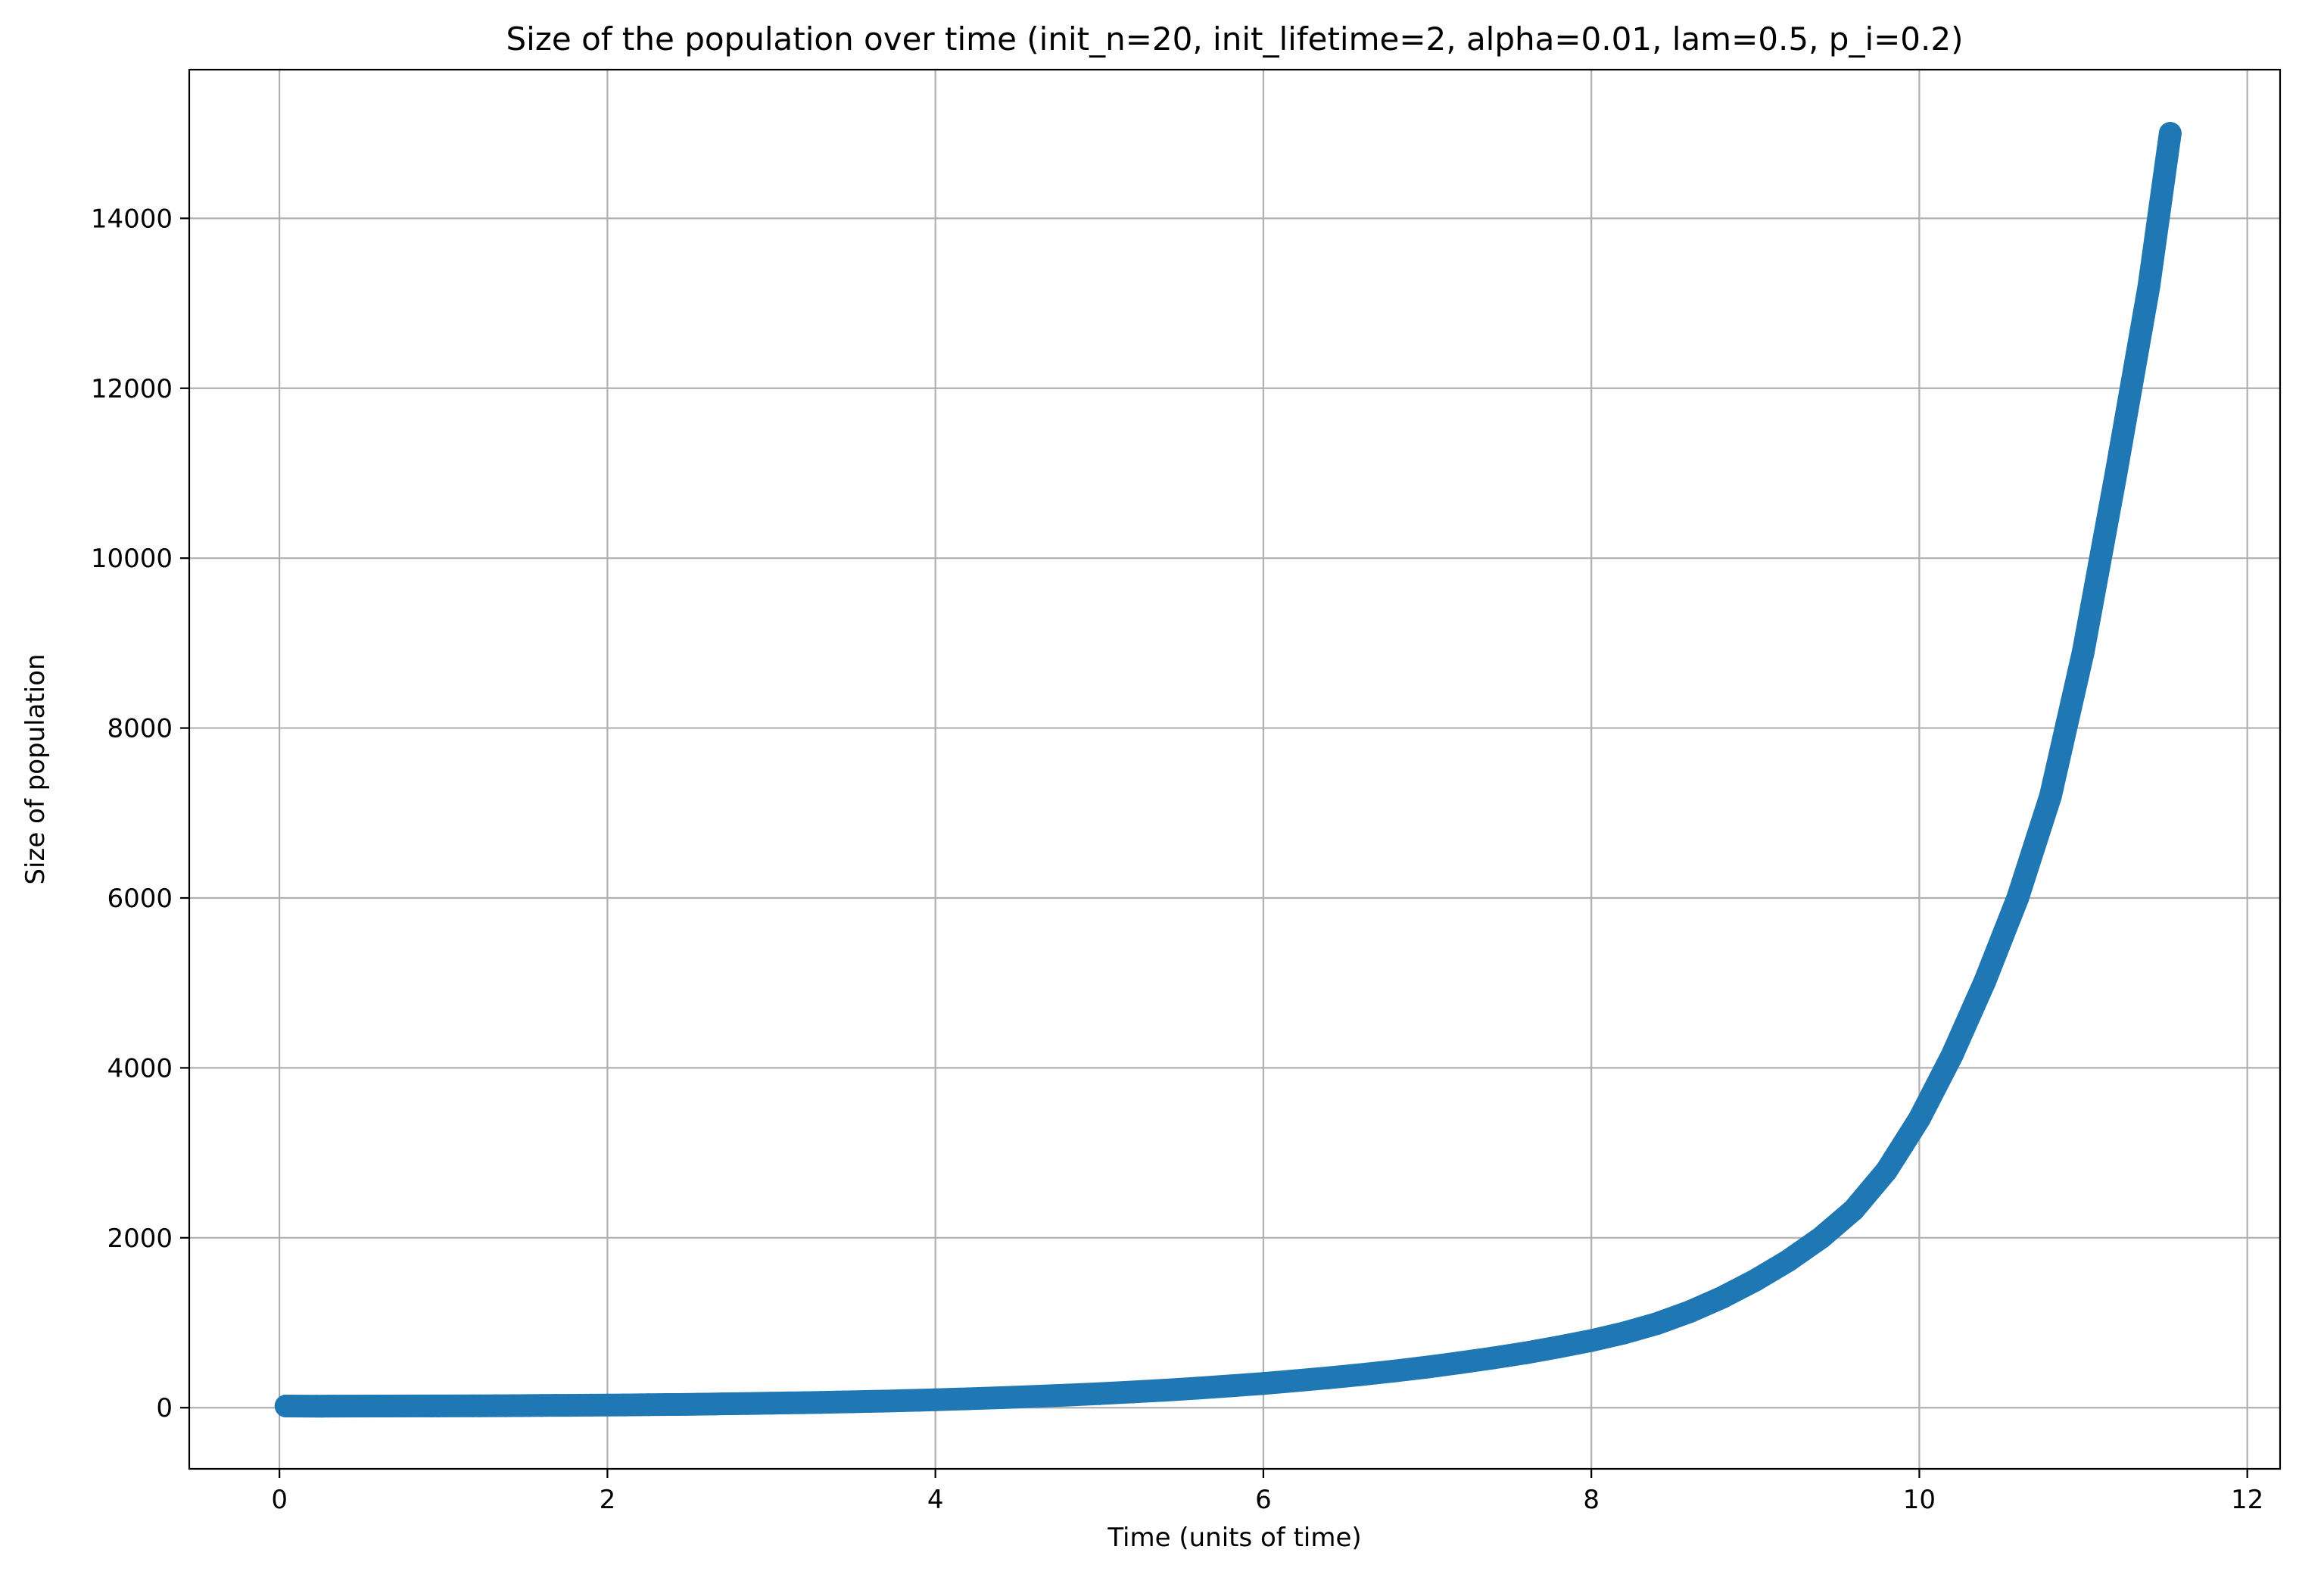 The image size is (2324, 1590). I want to click on y-tick-label: 12000, so click(132, 389).